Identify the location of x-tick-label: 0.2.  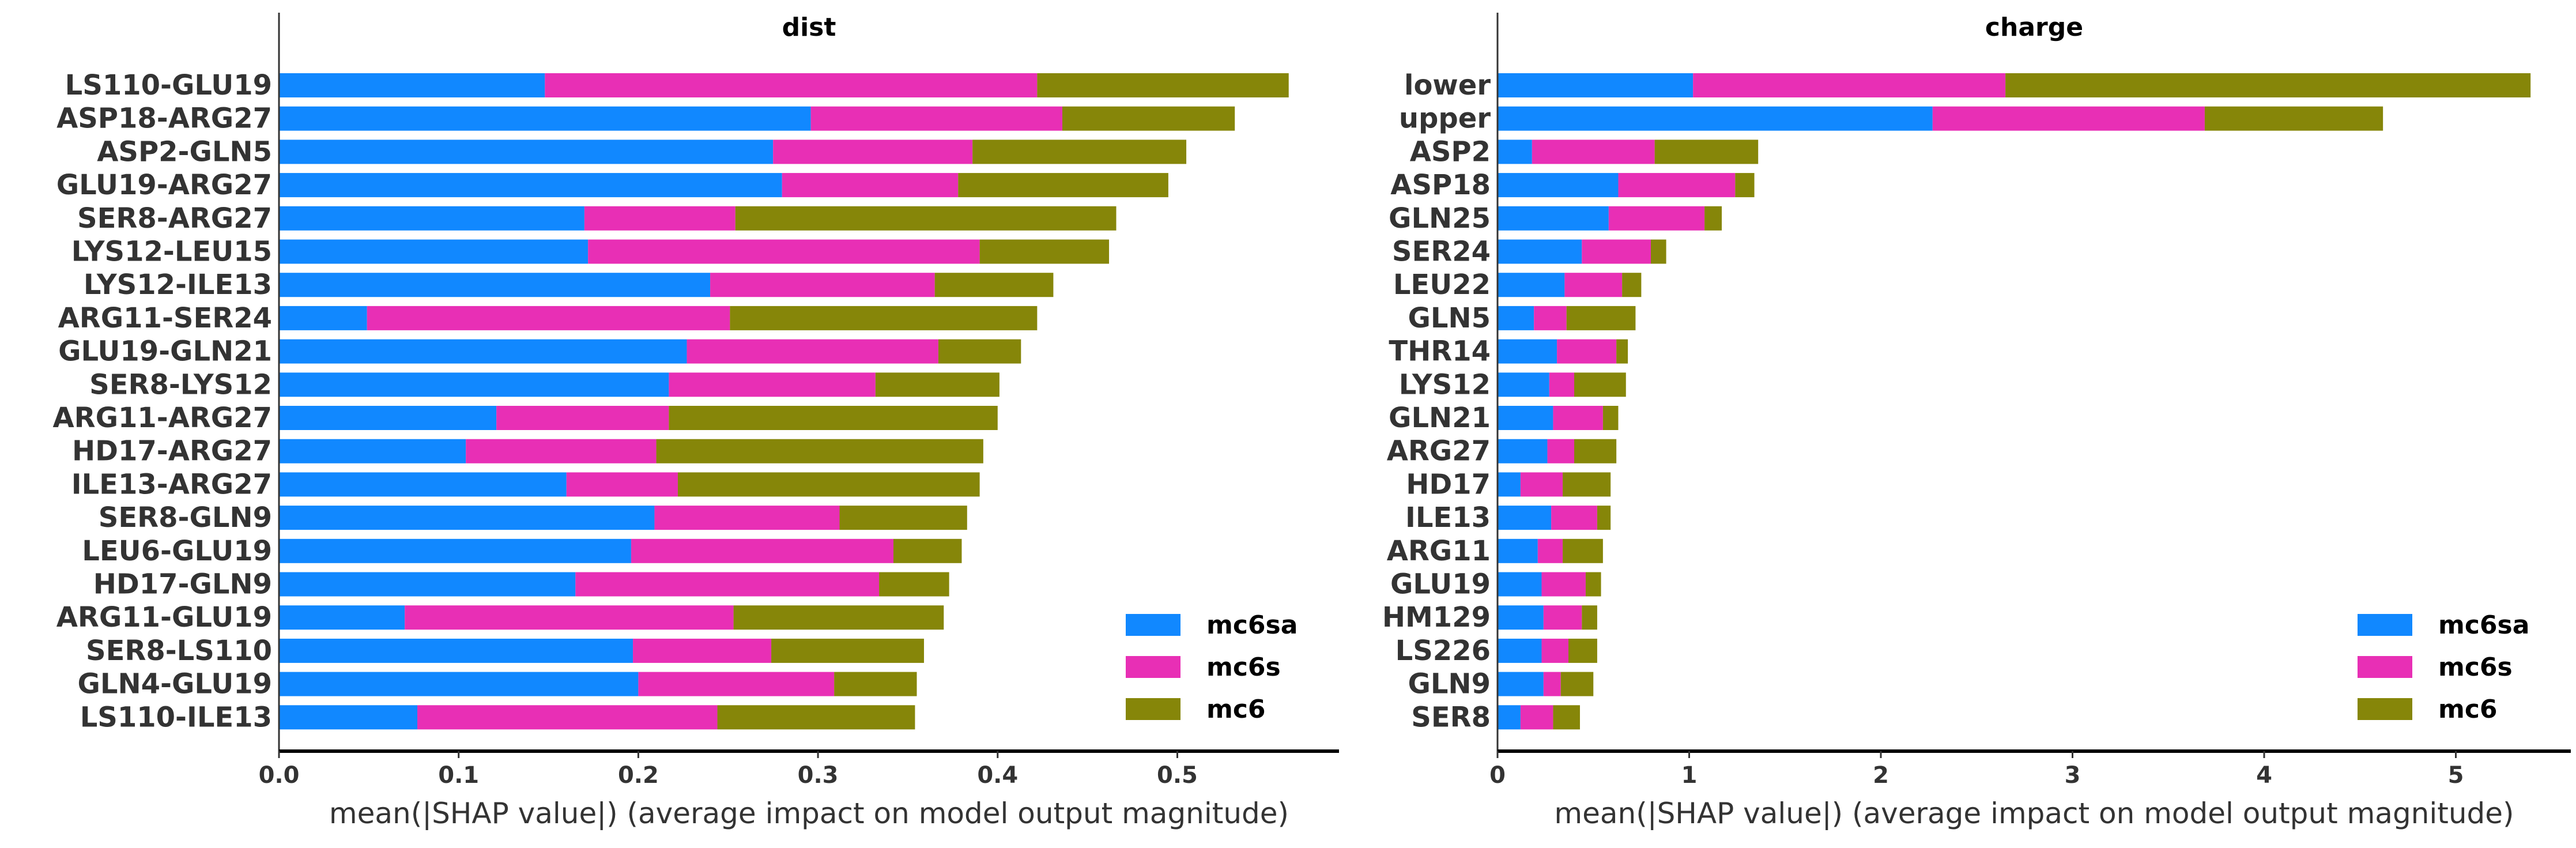
(638, 776).